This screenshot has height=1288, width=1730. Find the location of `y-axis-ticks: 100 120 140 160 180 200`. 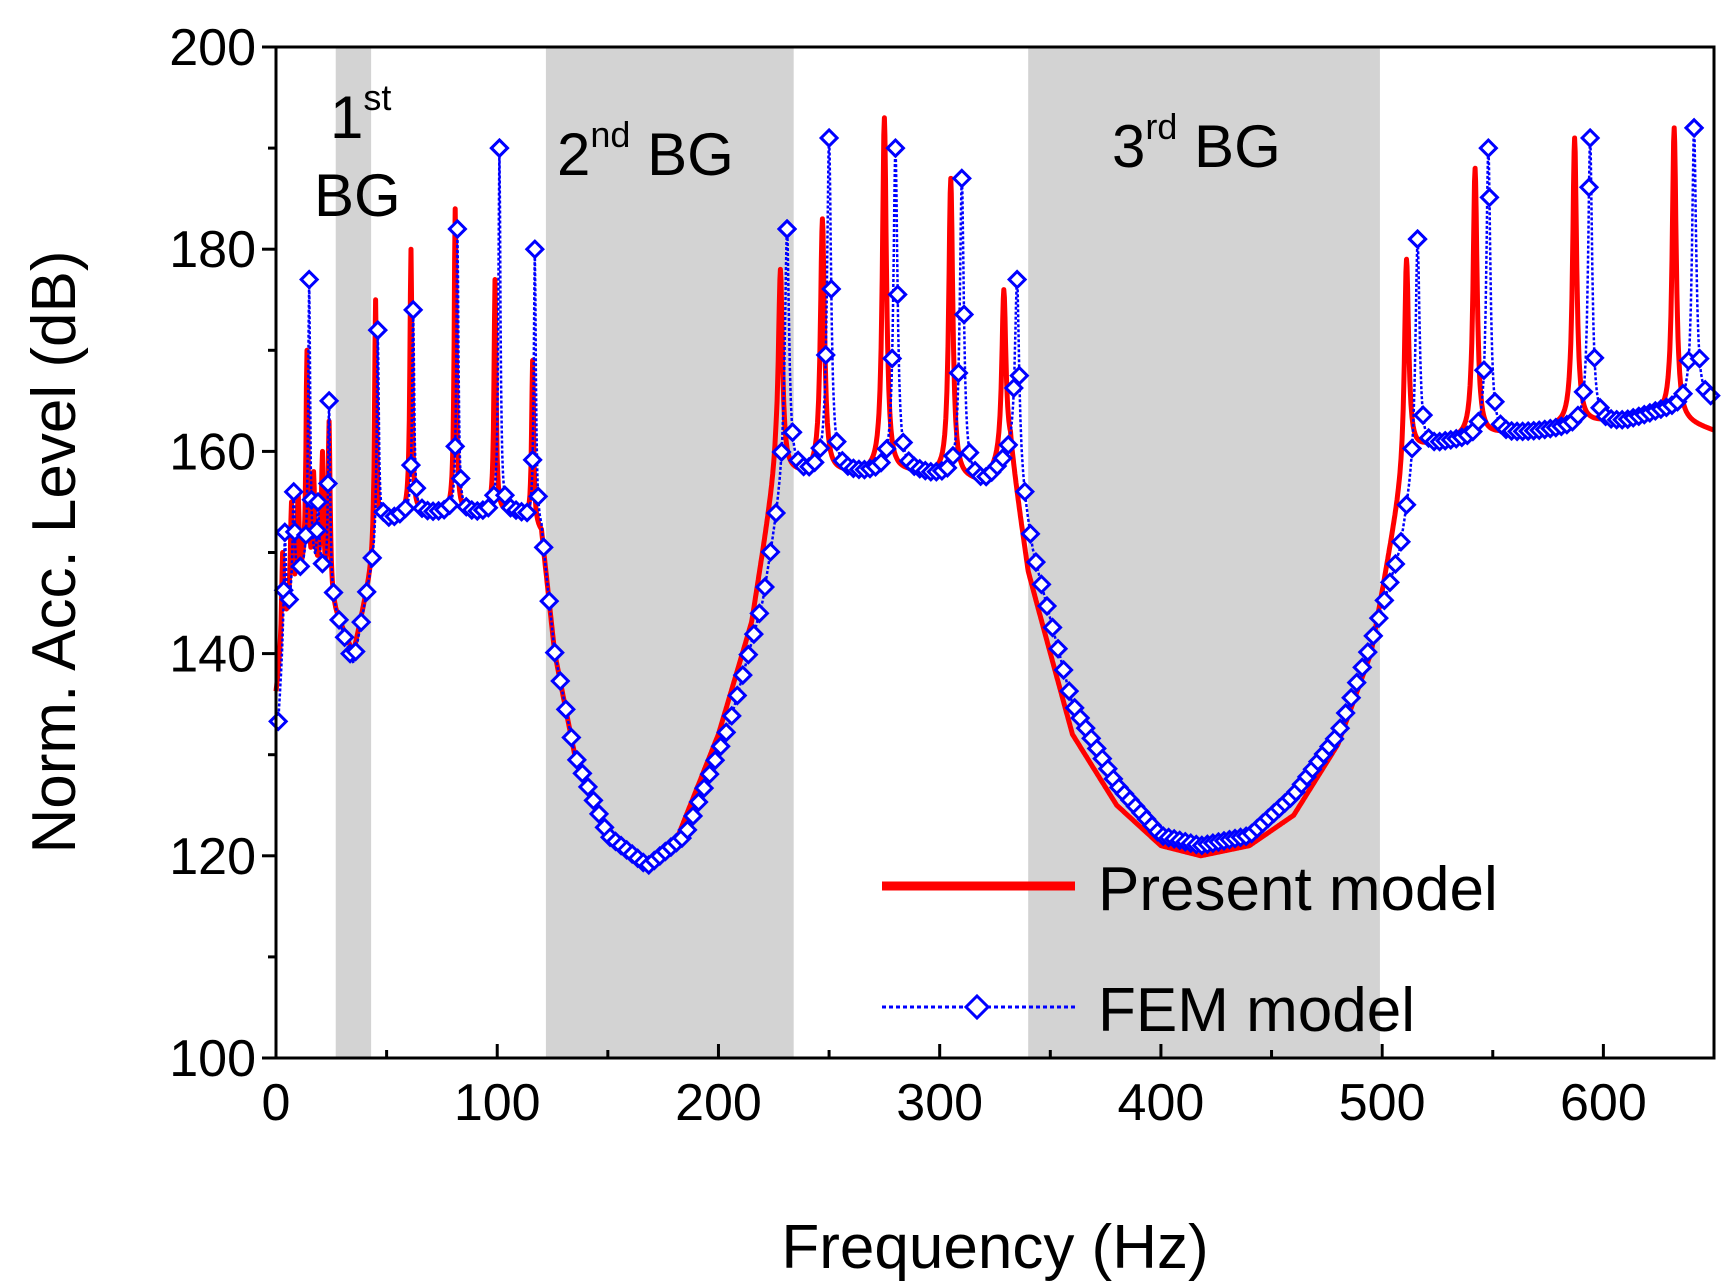

y-axis-ticks: 100 120 140 160 180 200 is located at coordinates (222, 553).